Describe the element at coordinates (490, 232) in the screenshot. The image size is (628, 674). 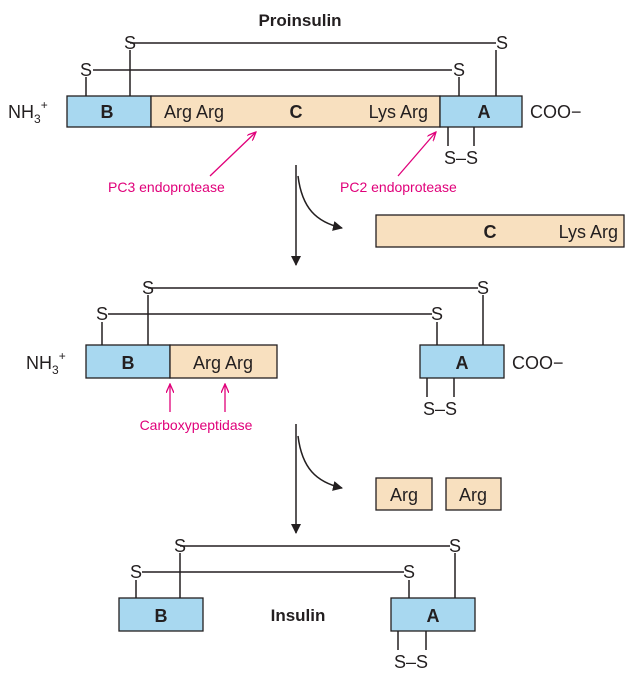
I see `released-c-label: C` at that location.